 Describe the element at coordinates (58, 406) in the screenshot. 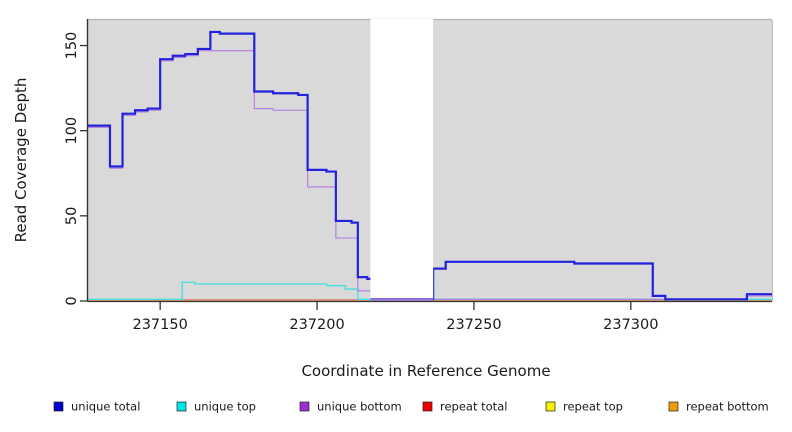

I see `legend-swatch-unique-total` at that location.